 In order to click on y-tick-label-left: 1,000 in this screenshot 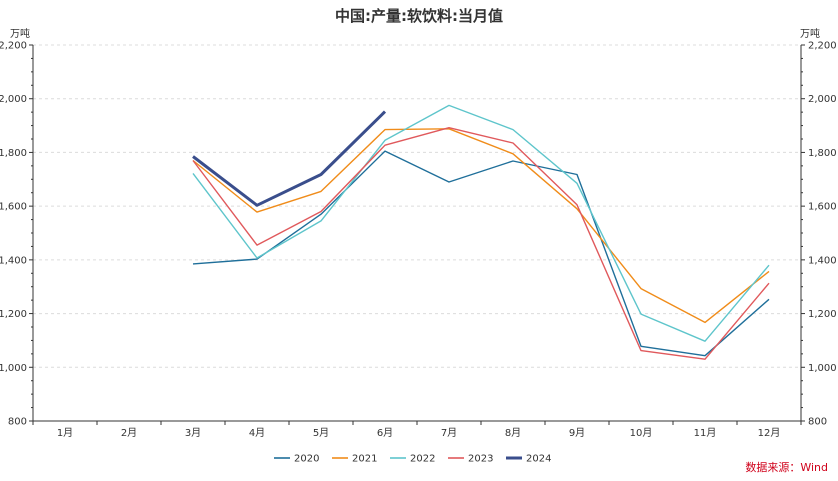, I will do `click(13, 368)`.